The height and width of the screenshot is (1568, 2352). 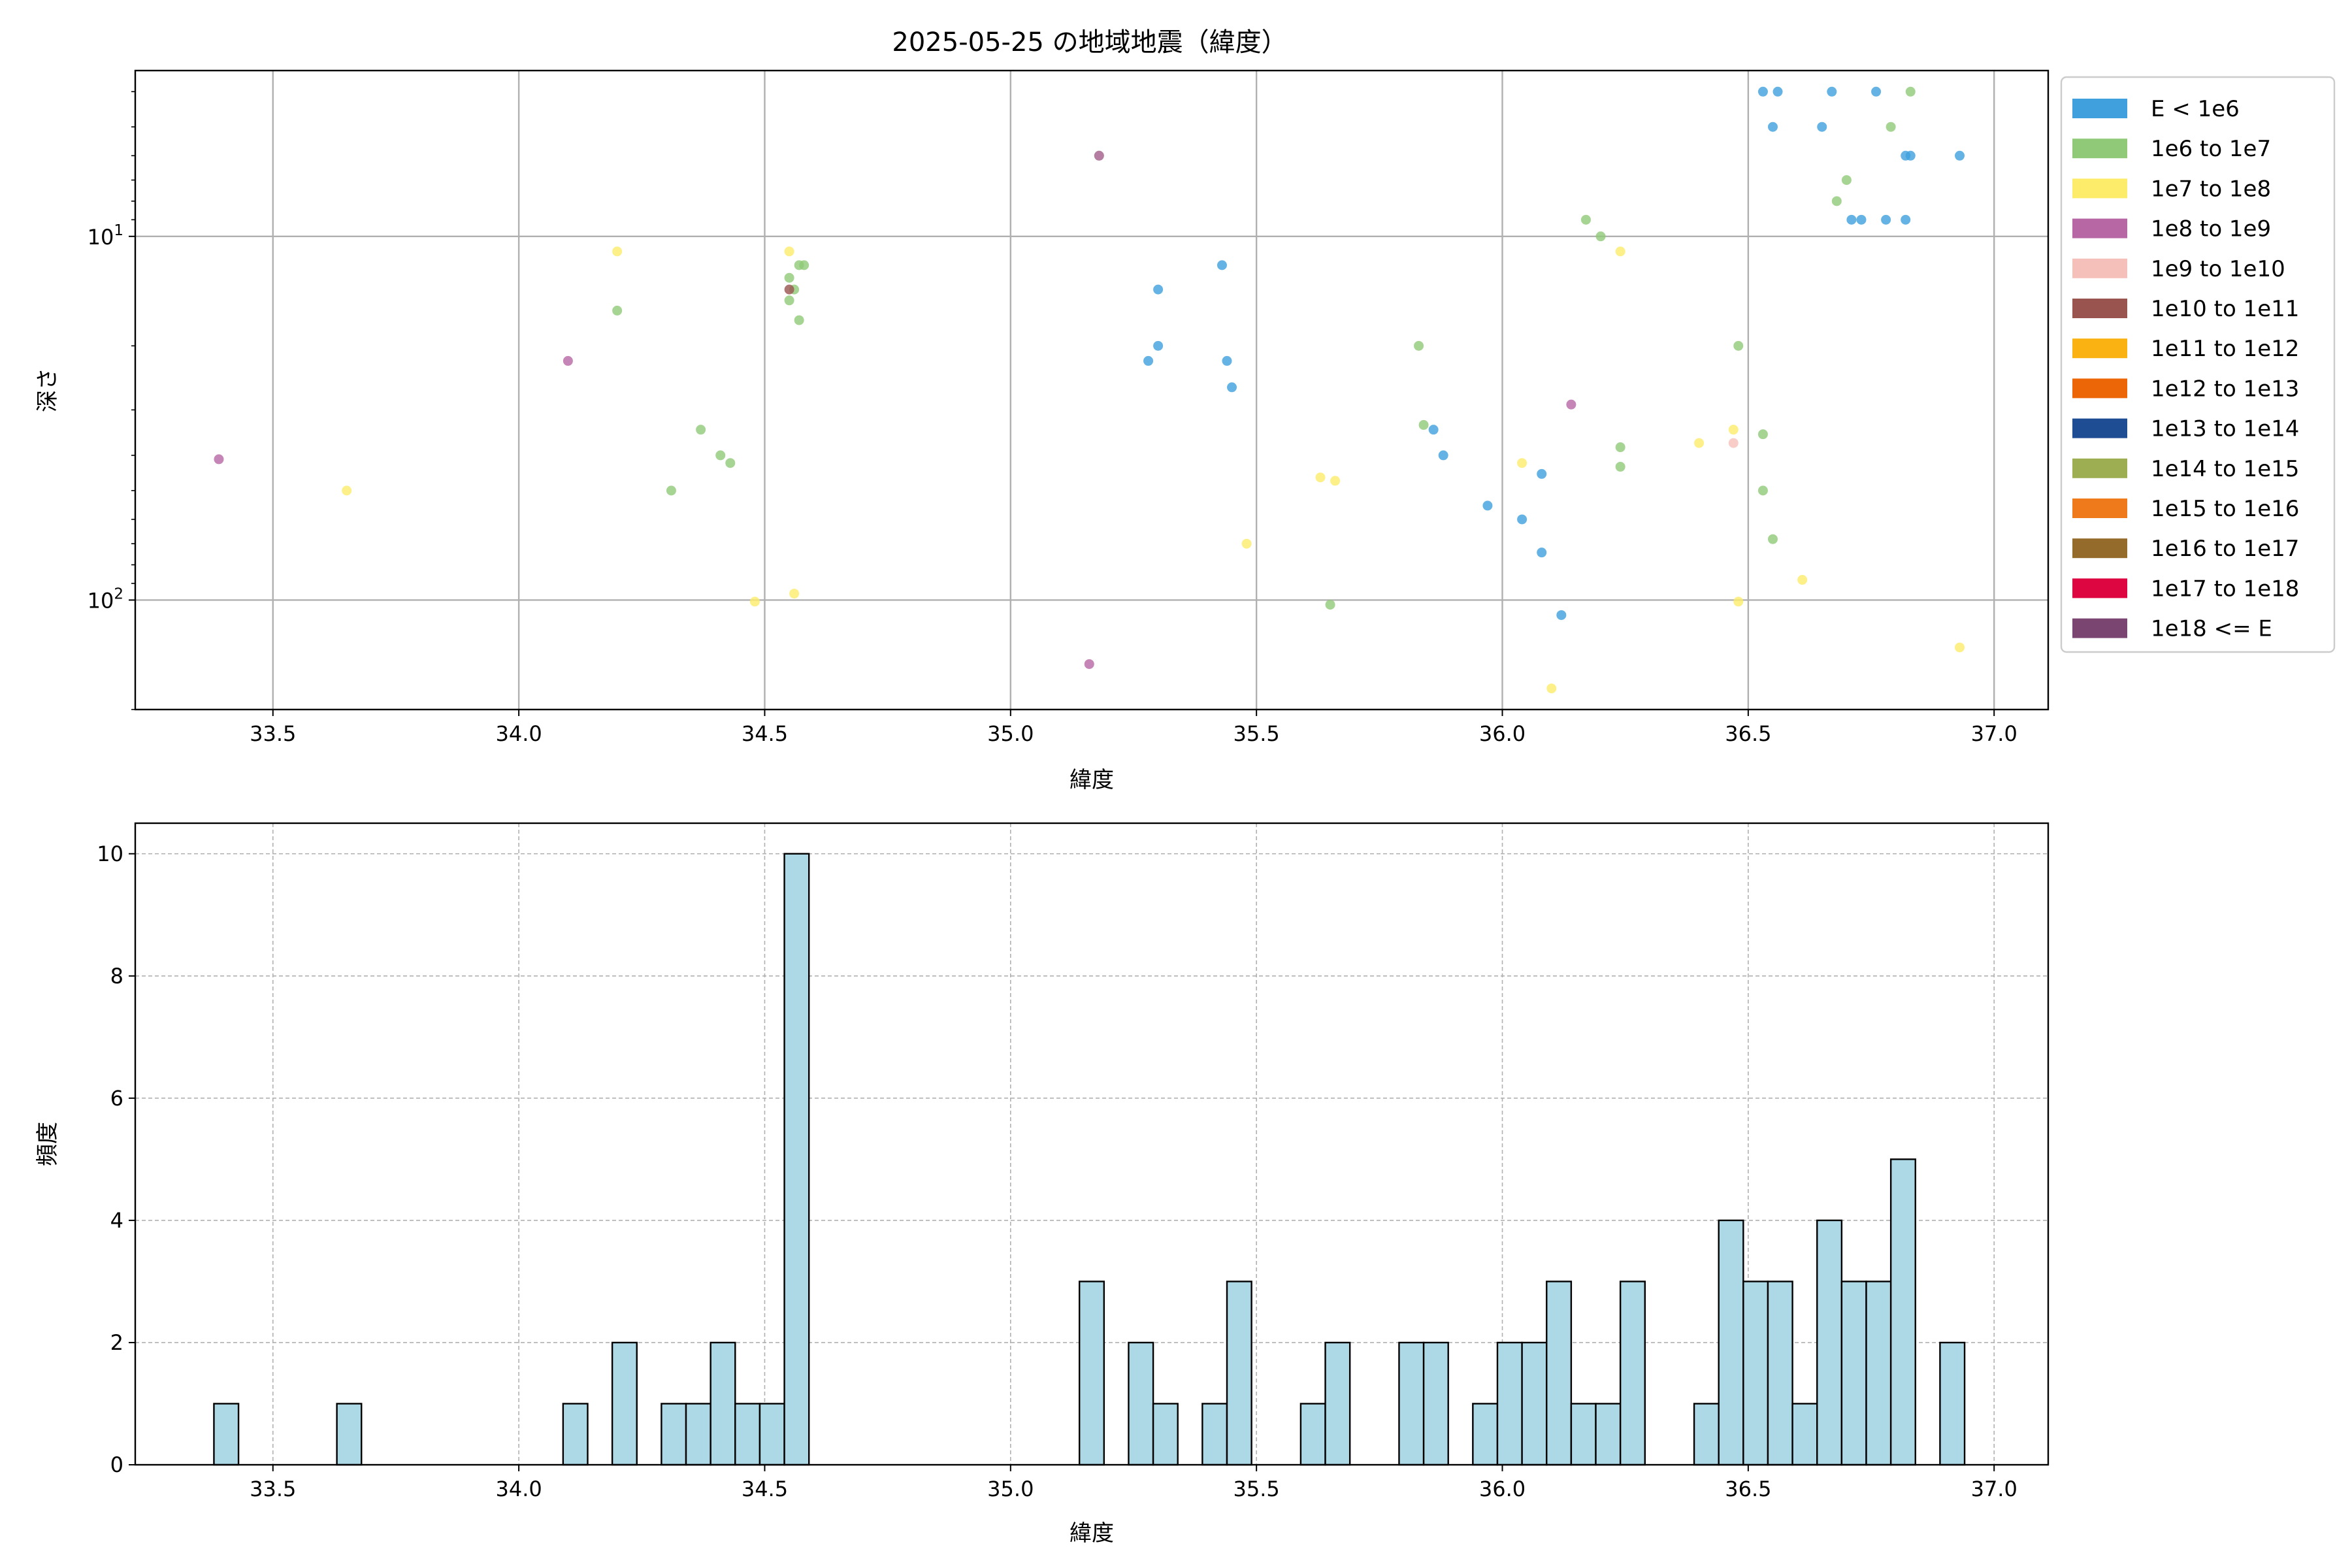 I want to click on legend-label: 1e13 to 1e14, so click(x=2225, y=429).